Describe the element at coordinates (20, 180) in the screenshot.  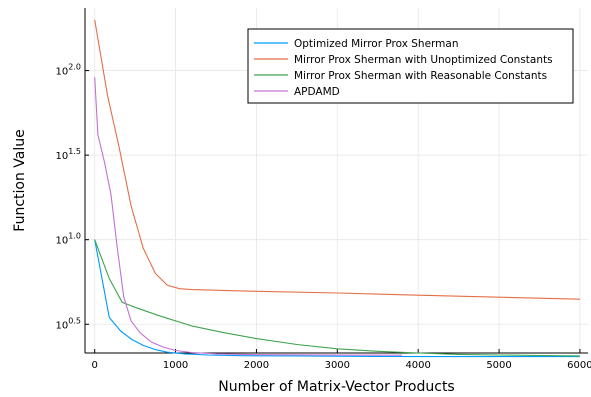
I see `y-axis-label: Function Value` at that location.